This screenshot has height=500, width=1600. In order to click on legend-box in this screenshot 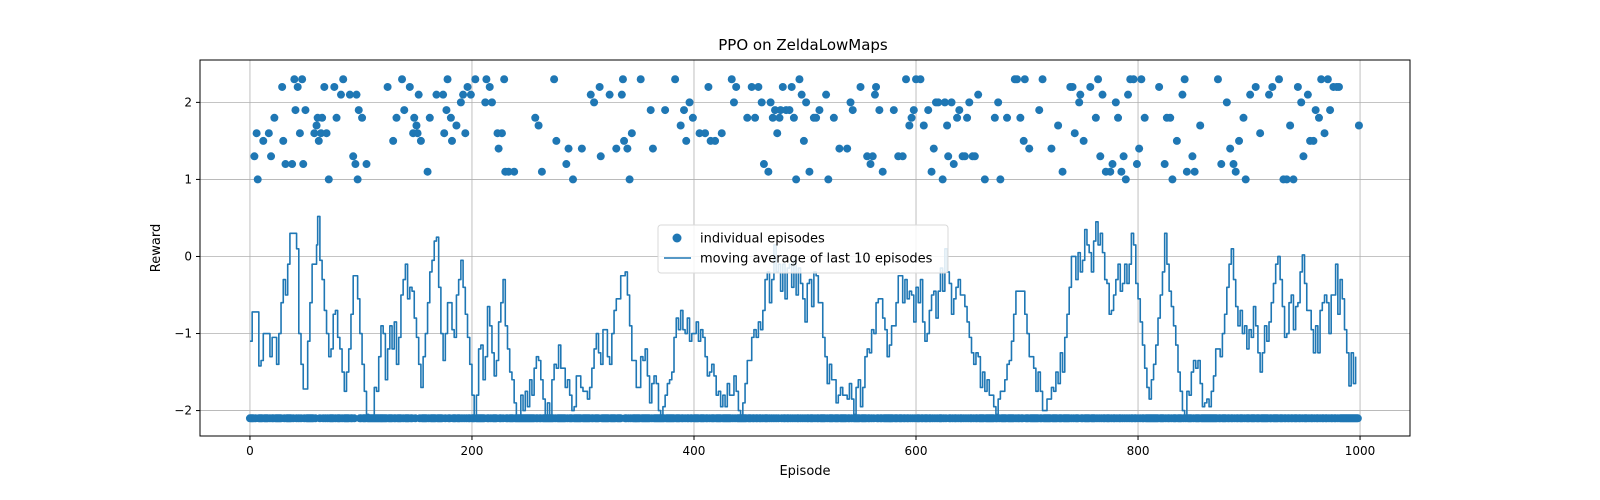, I will do `click(803, 249)`.